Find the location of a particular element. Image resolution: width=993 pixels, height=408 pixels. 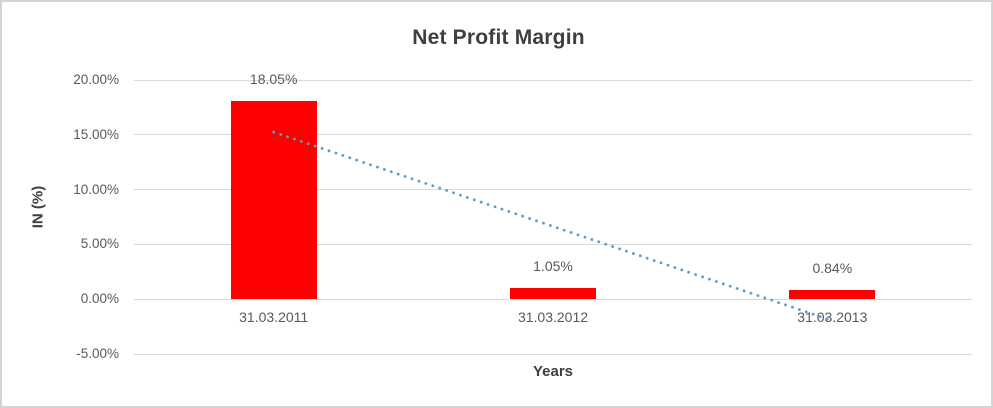

y-tick-label: 15.00% is located at coordinates (96, 134).